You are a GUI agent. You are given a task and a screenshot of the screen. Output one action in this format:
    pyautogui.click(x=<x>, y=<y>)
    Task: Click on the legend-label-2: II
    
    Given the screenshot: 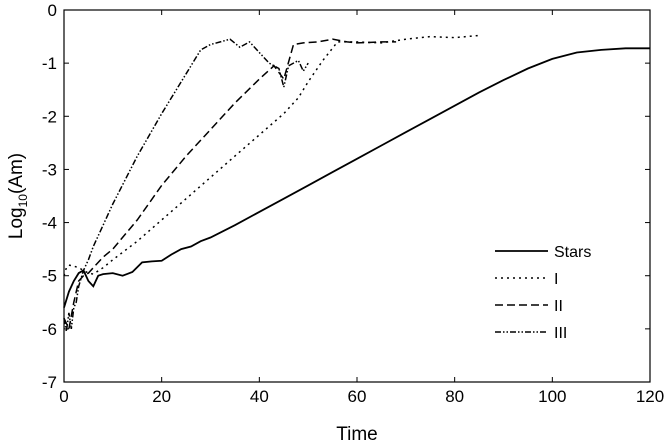 What is the action you would take?
    pyautogui.click(x=558, y=306)
    